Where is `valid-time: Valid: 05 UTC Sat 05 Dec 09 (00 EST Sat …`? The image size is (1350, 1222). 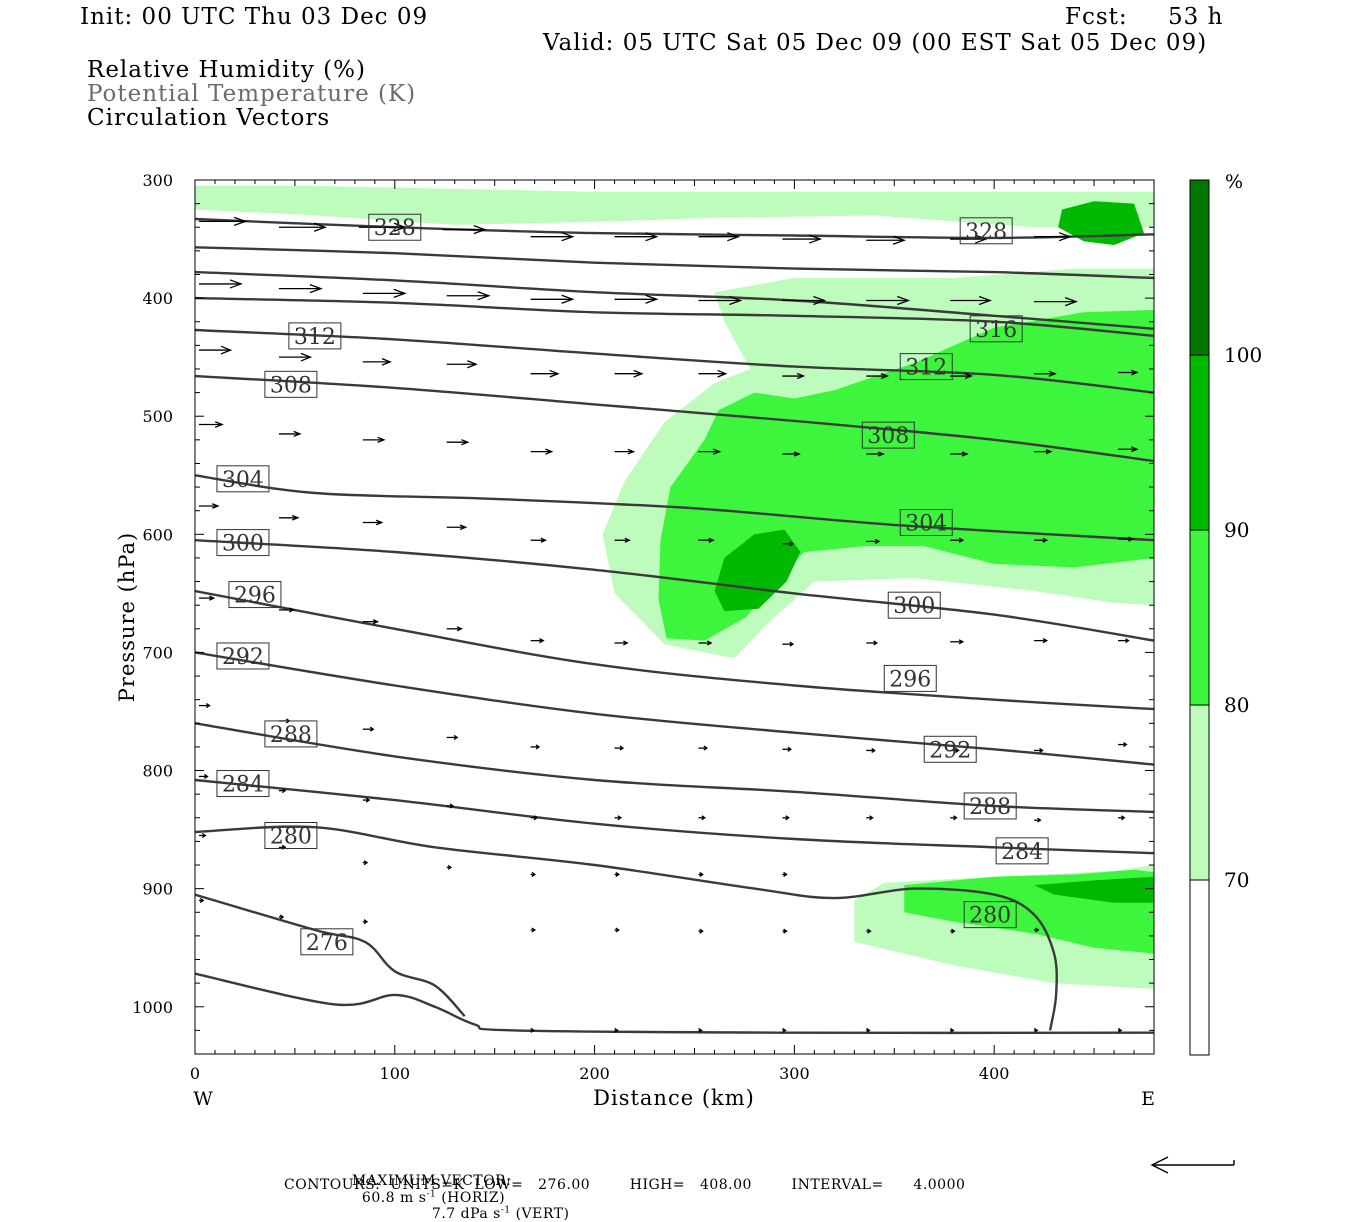 valid-time: Valid: 05 UTC Sat 05 Dec 09 (00 EST Sat … is located at coordinates (875, 43).